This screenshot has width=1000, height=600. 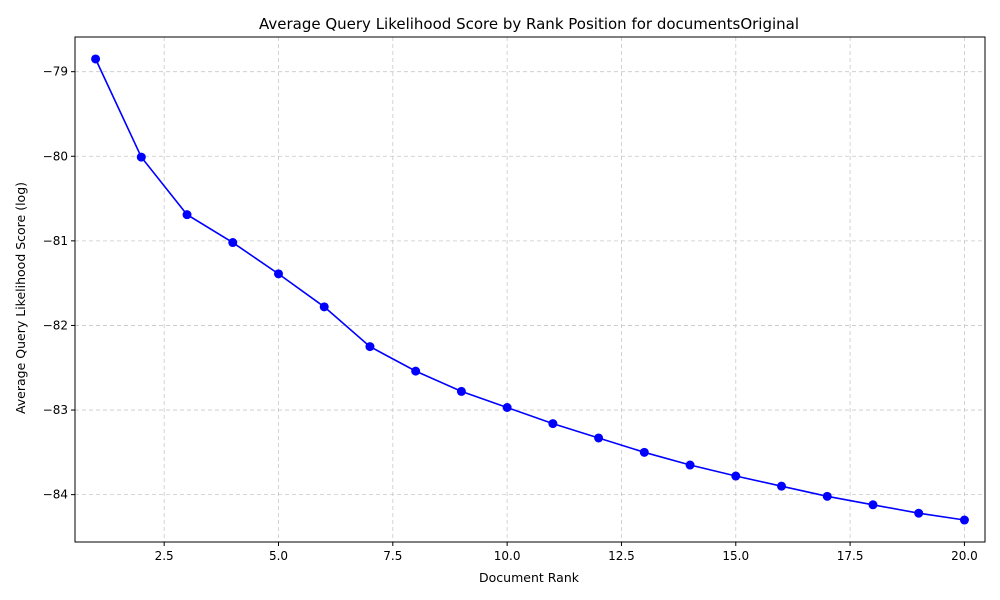 What do you see at coordinates (20, 298) in the screenshot?
I see `y-axis-title: Average Query Likelihood Score (log)` at bounding box center [20, 298].